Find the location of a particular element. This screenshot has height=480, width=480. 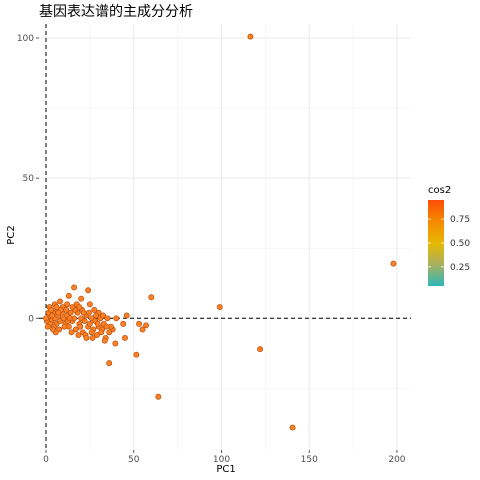

y-tick-label: 100 is located at coordinates (25, 39).